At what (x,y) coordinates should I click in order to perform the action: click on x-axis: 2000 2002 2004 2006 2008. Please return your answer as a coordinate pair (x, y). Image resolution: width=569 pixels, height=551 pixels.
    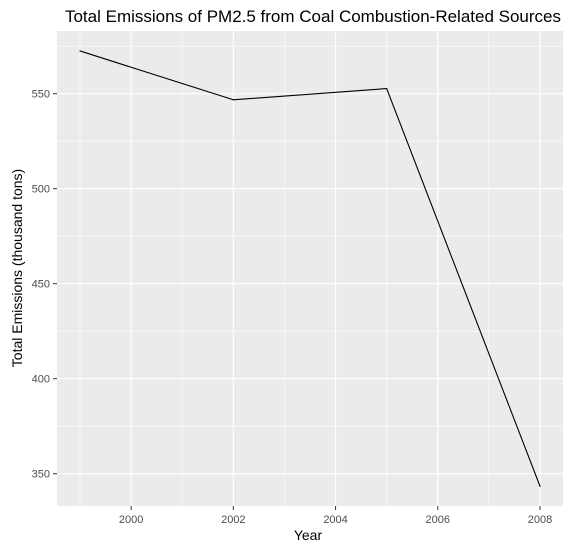
    Looking at the image, I should click on (335, 516).